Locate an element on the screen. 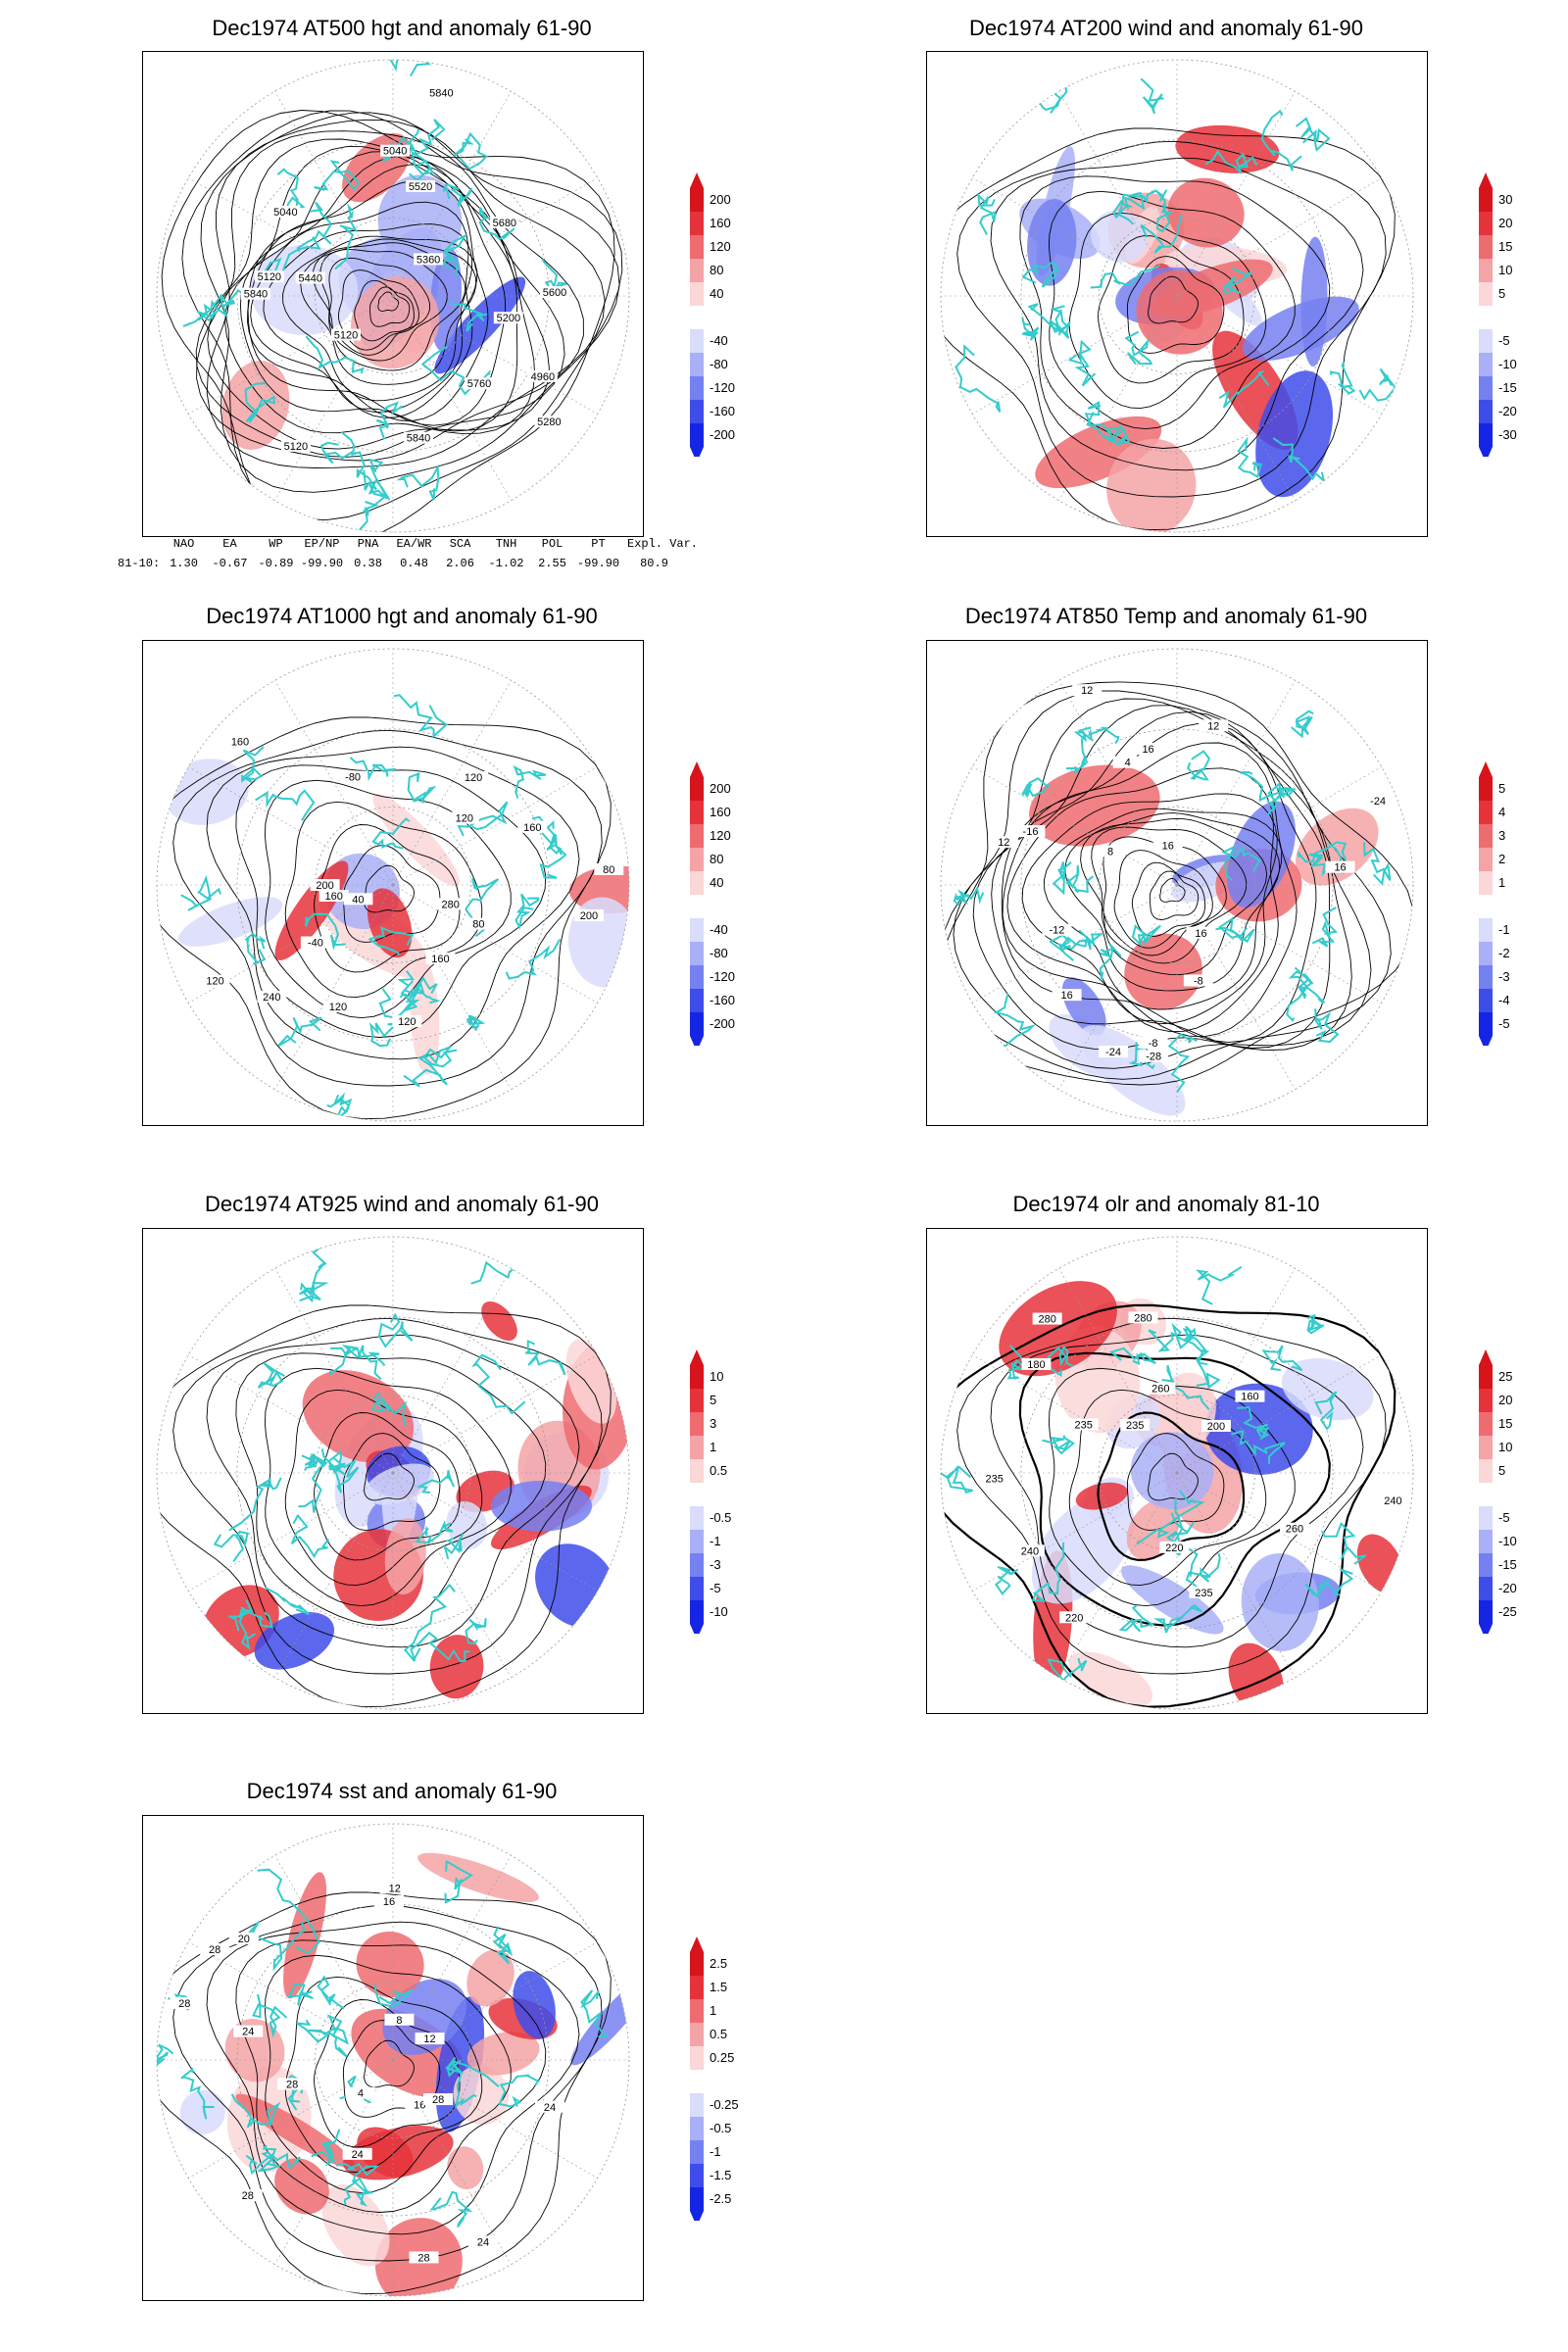  colorbar-tick-label: 40 is located at coordinates (716, 293).